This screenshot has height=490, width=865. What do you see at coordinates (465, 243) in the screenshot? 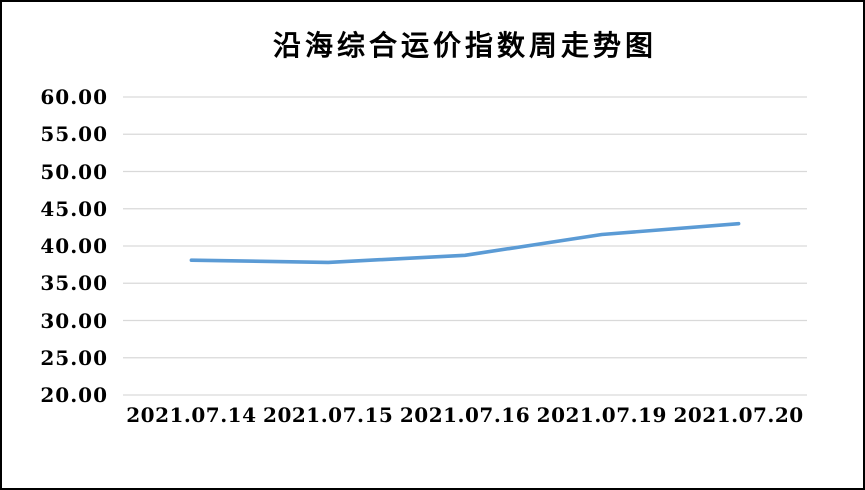
I see `data-line` at bounding box center [465, 243].